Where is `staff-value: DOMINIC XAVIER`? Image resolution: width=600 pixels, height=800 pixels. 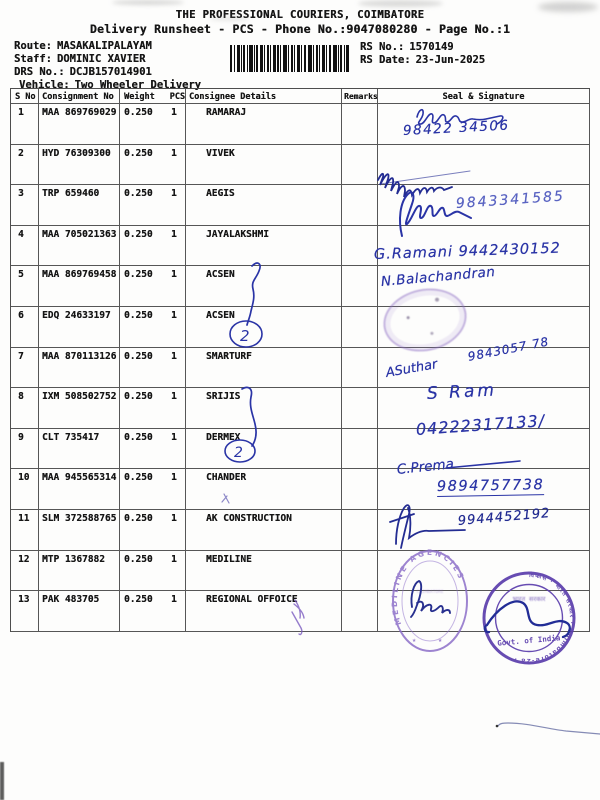
staff-value: DOMINIC XAVIER is located at coordinates (101, 59).